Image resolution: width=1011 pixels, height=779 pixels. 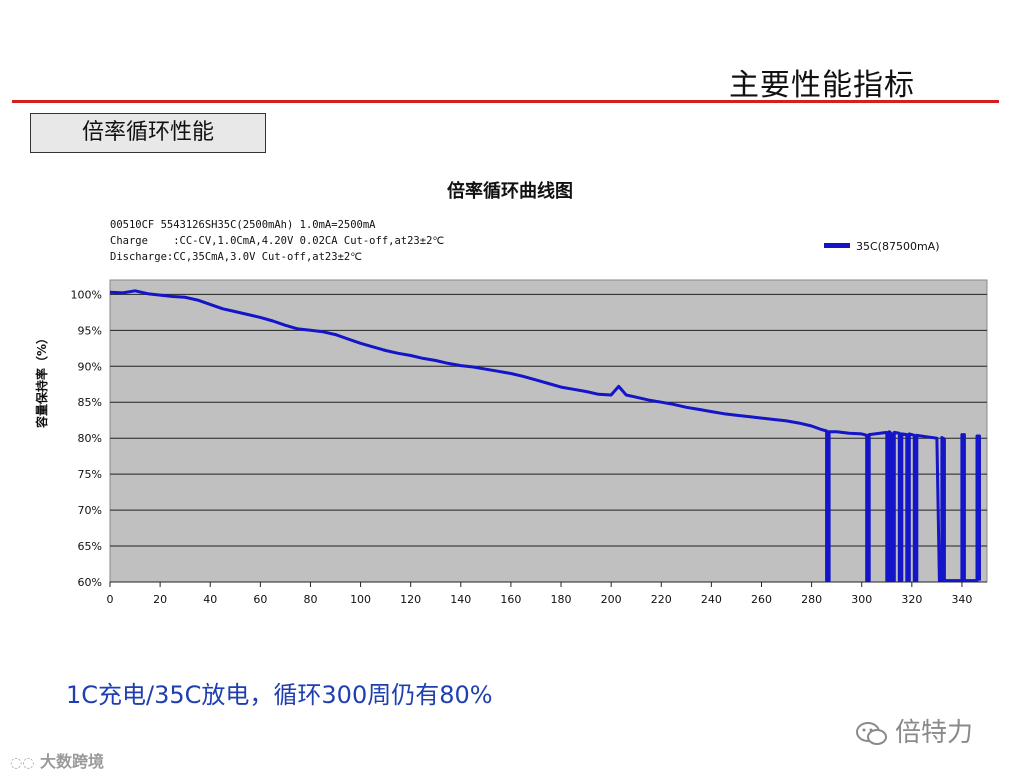 What do you see at coordinates (148, 133) in the screenshot?
I see `section-label: 倍率循环性能` at bounding box center [148, 133].